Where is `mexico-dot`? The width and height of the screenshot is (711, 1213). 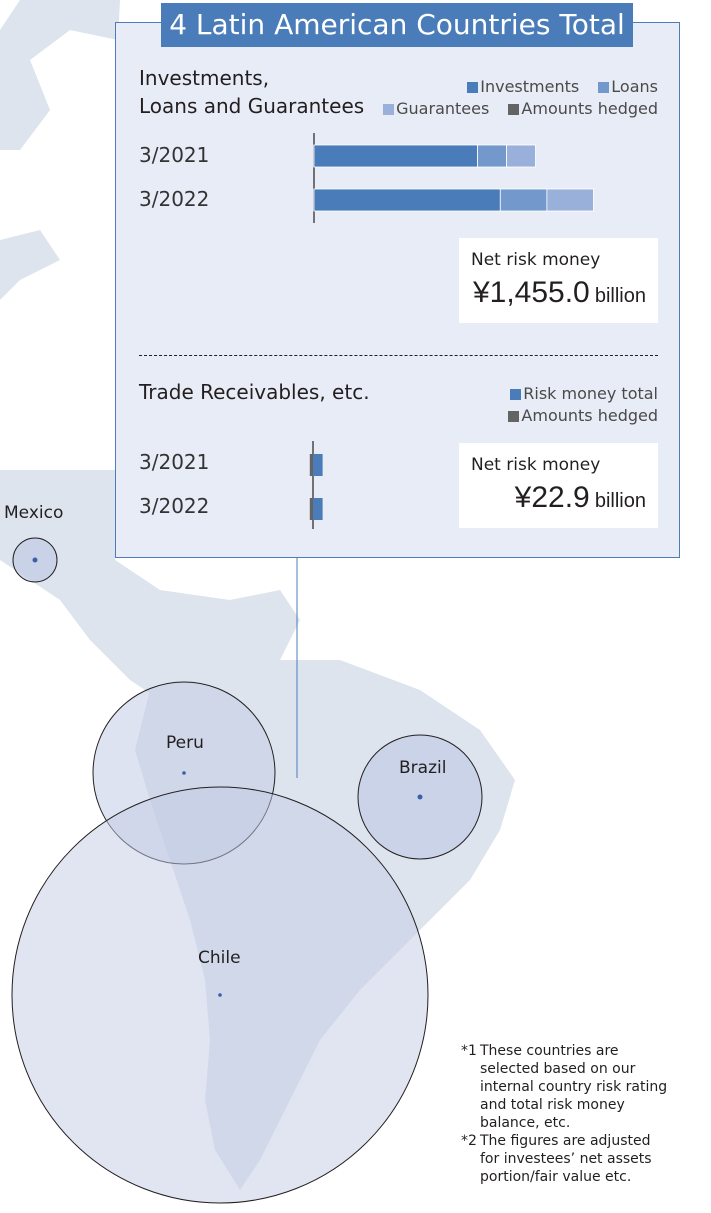
mexico-dot is located at coordinates (35, 560).